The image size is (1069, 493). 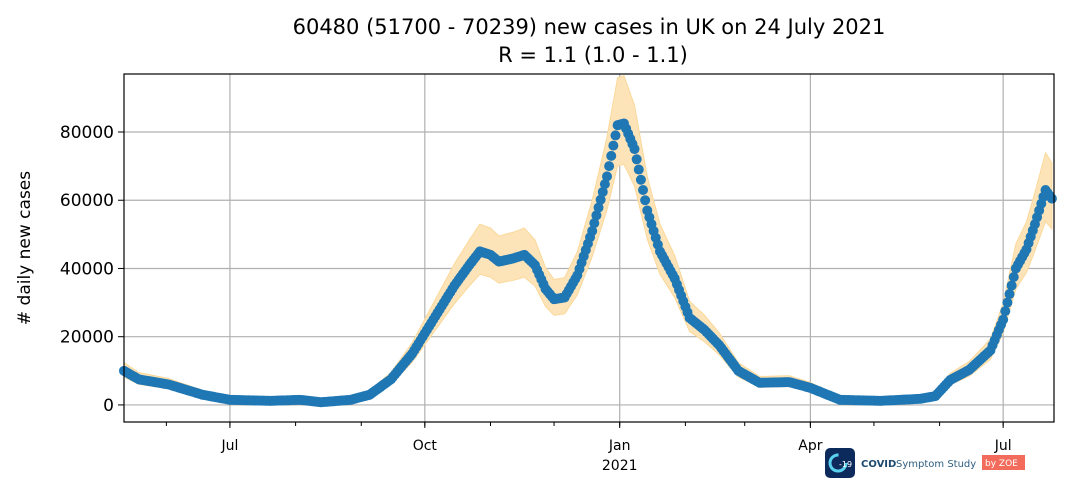 What do you see at coordinates (87, 269) in the screenshot?
I see `y-tick-label: 40000` at bounding box center [87, 269].